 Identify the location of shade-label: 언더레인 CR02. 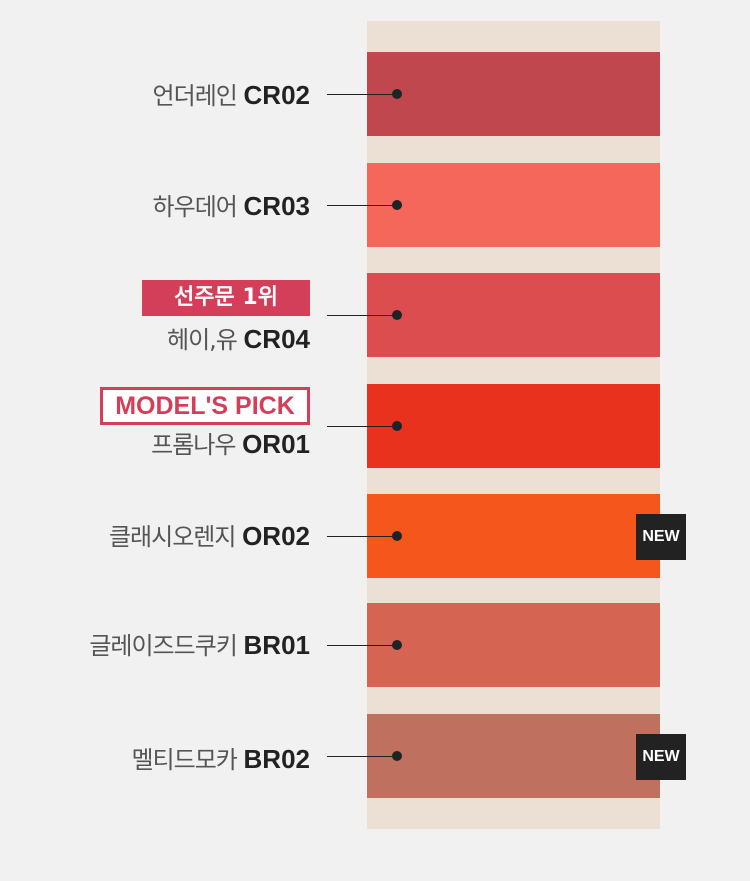
(231, 95).